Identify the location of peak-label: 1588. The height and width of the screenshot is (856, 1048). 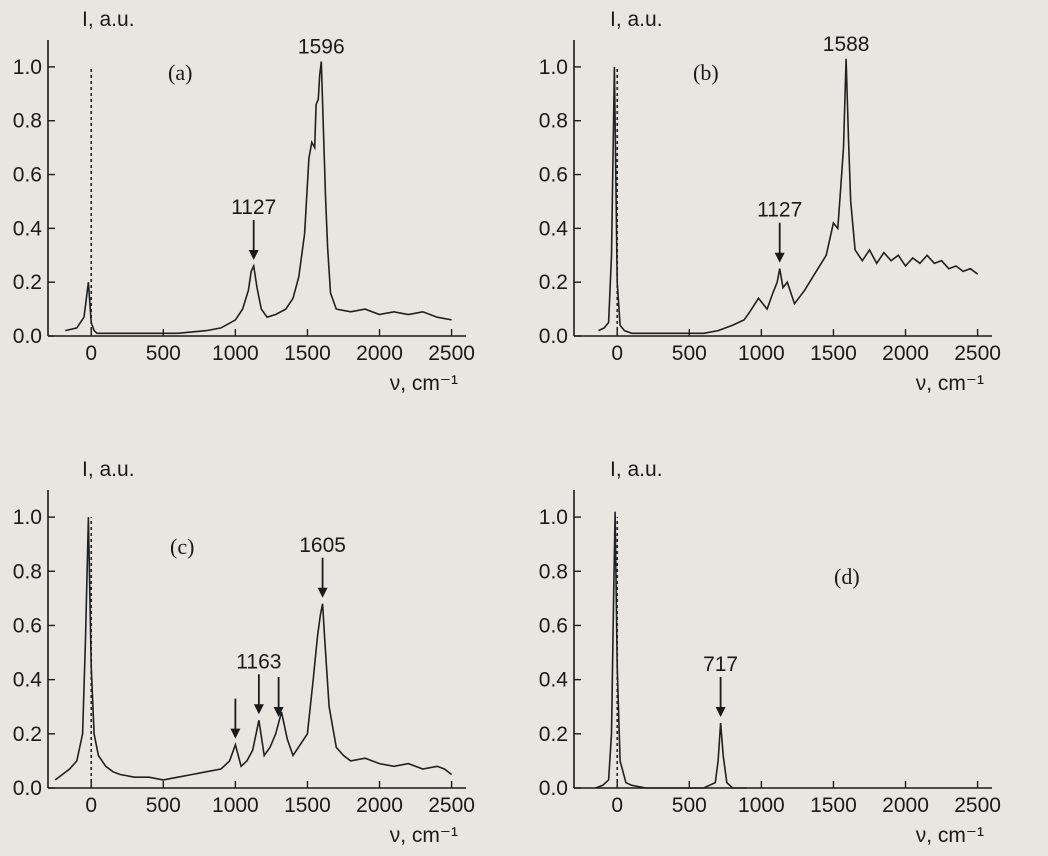
(846, 44).